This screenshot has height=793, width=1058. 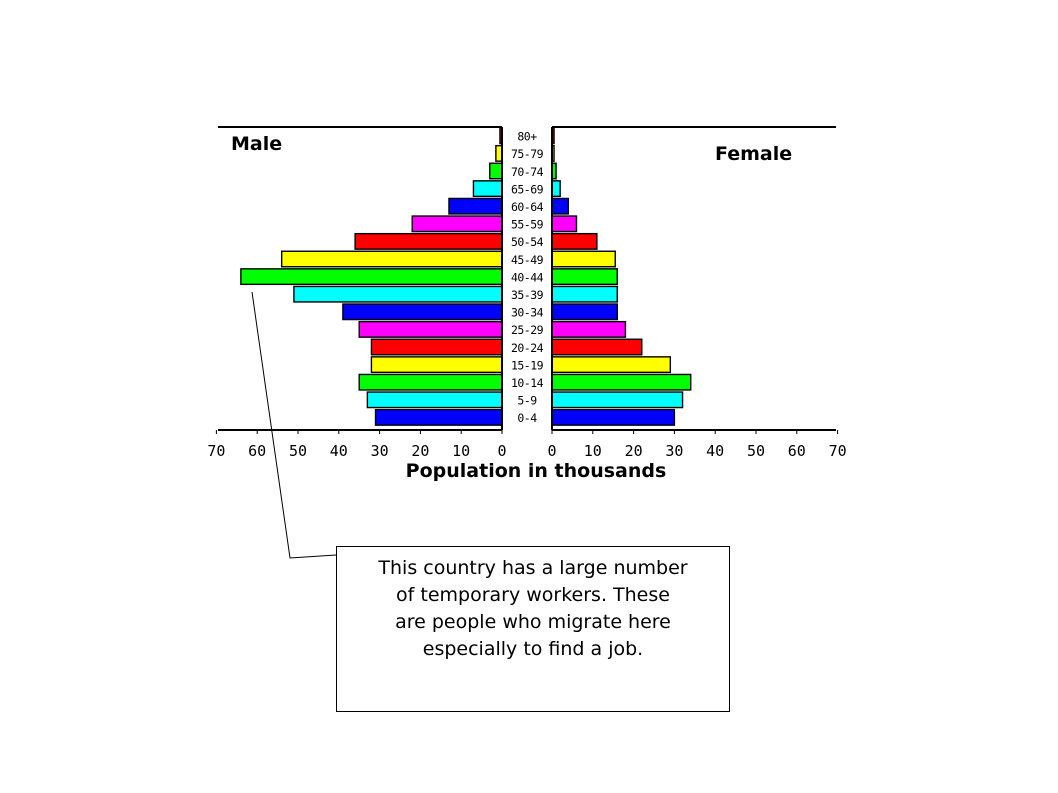 I want to click on age-label: 55-59, so click(x=527, y=225).